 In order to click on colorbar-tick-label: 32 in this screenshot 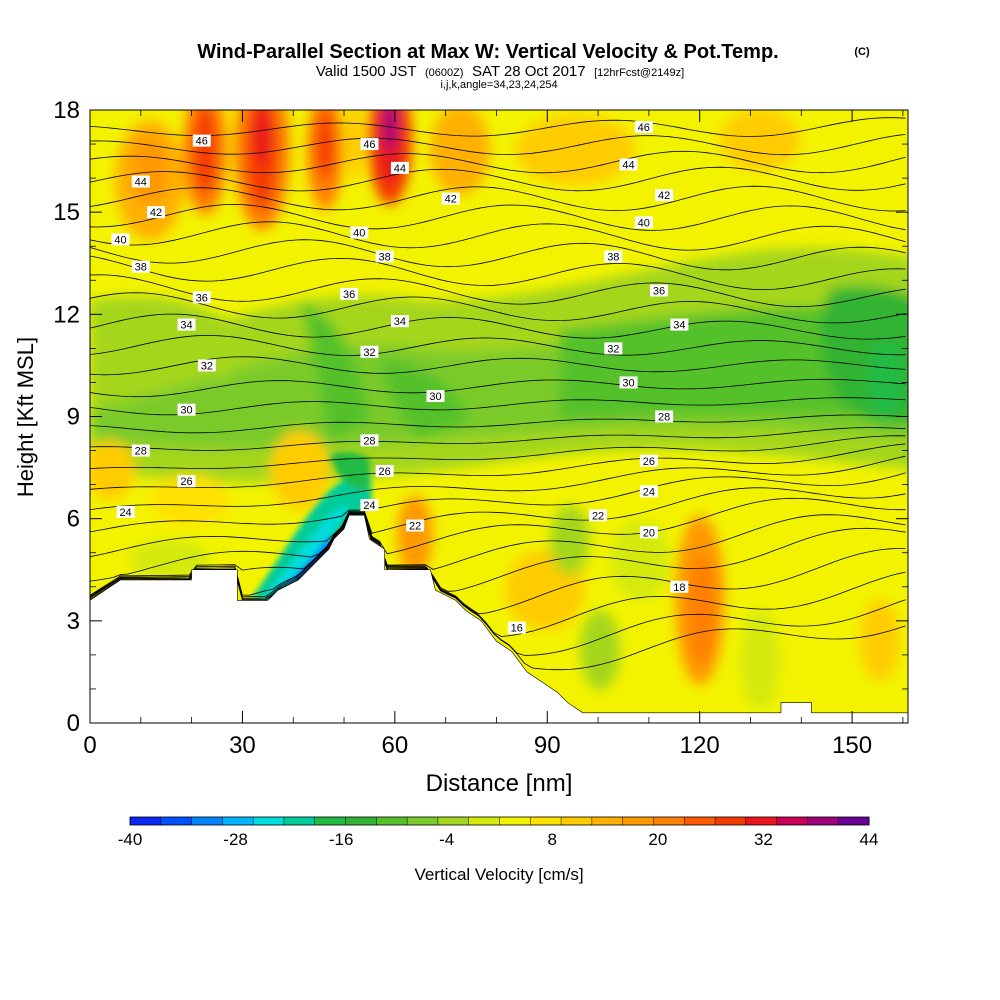, I will do `click(763, 839)`.